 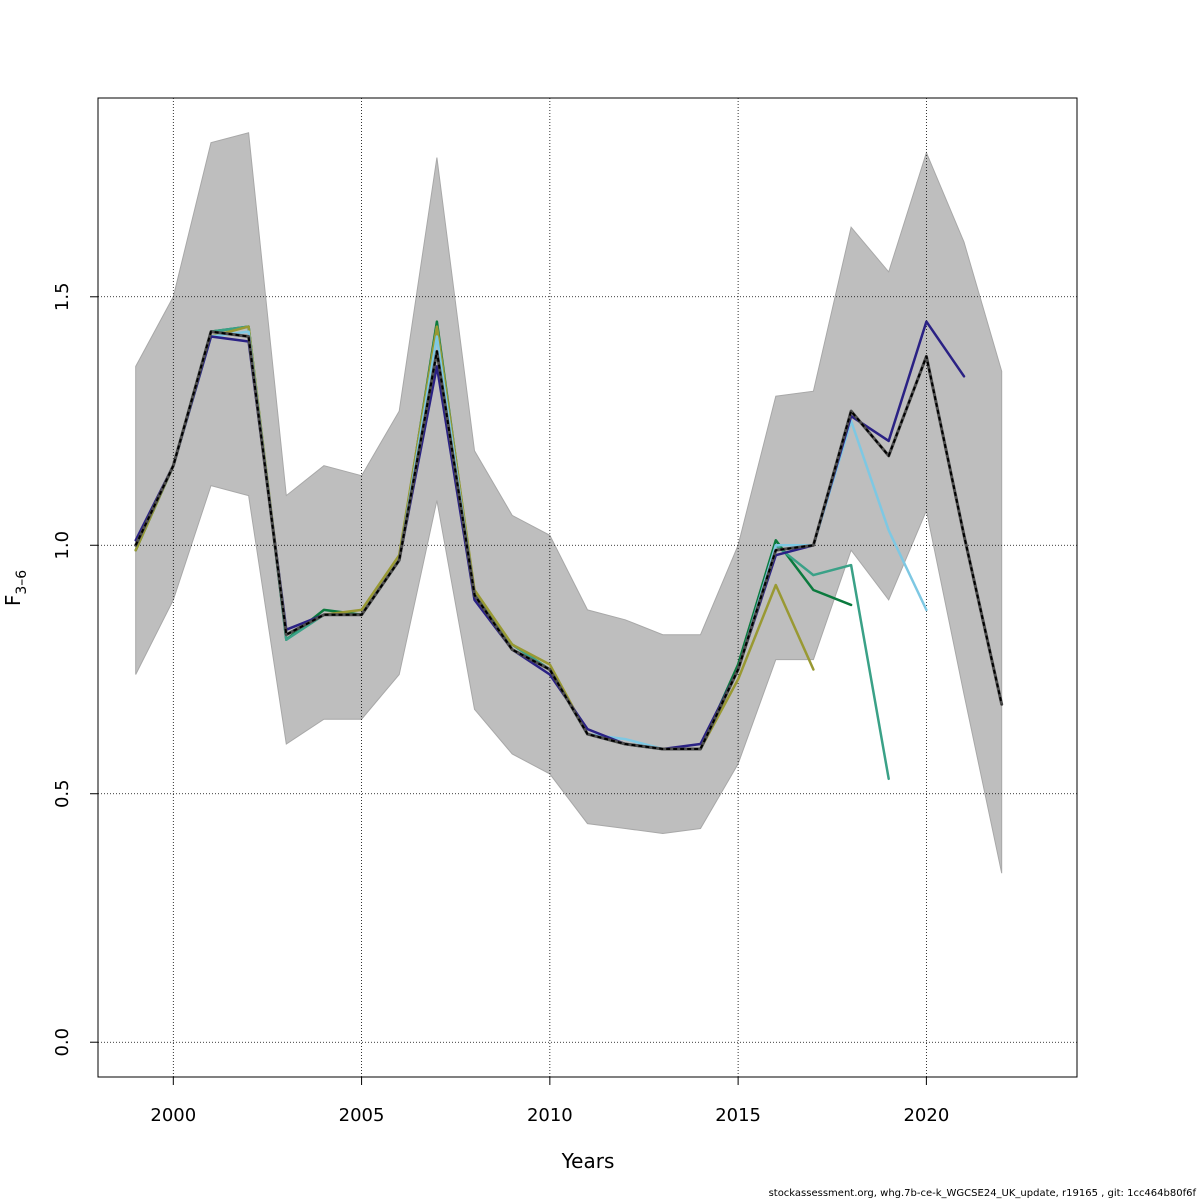 I want to click on x-tick-label-2015: 2015, so click(x=738, y=1115).